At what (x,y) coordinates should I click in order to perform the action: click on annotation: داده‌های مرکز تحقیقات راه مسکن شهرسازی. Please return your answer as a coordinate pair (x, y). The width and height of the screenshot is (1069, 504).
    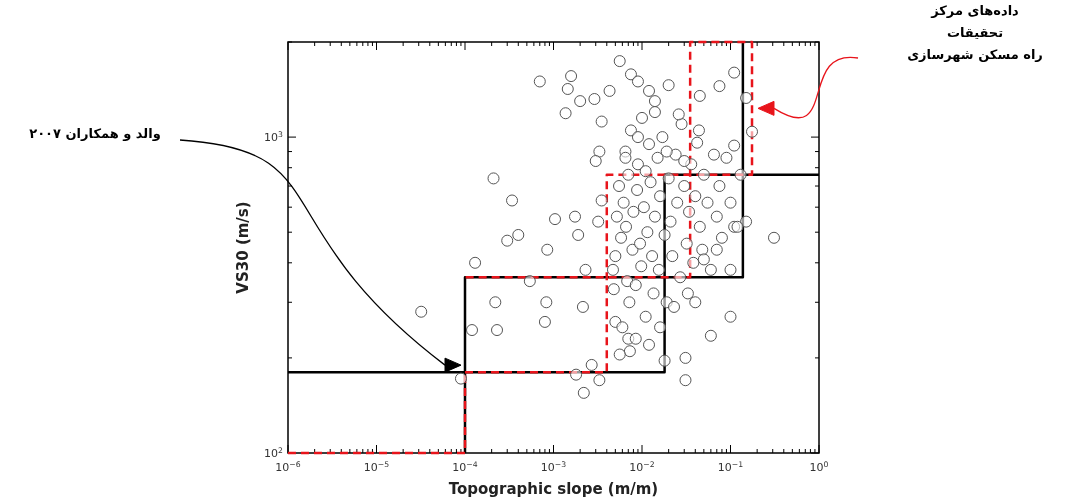
    Looking at the image, I should click on (900, 61).